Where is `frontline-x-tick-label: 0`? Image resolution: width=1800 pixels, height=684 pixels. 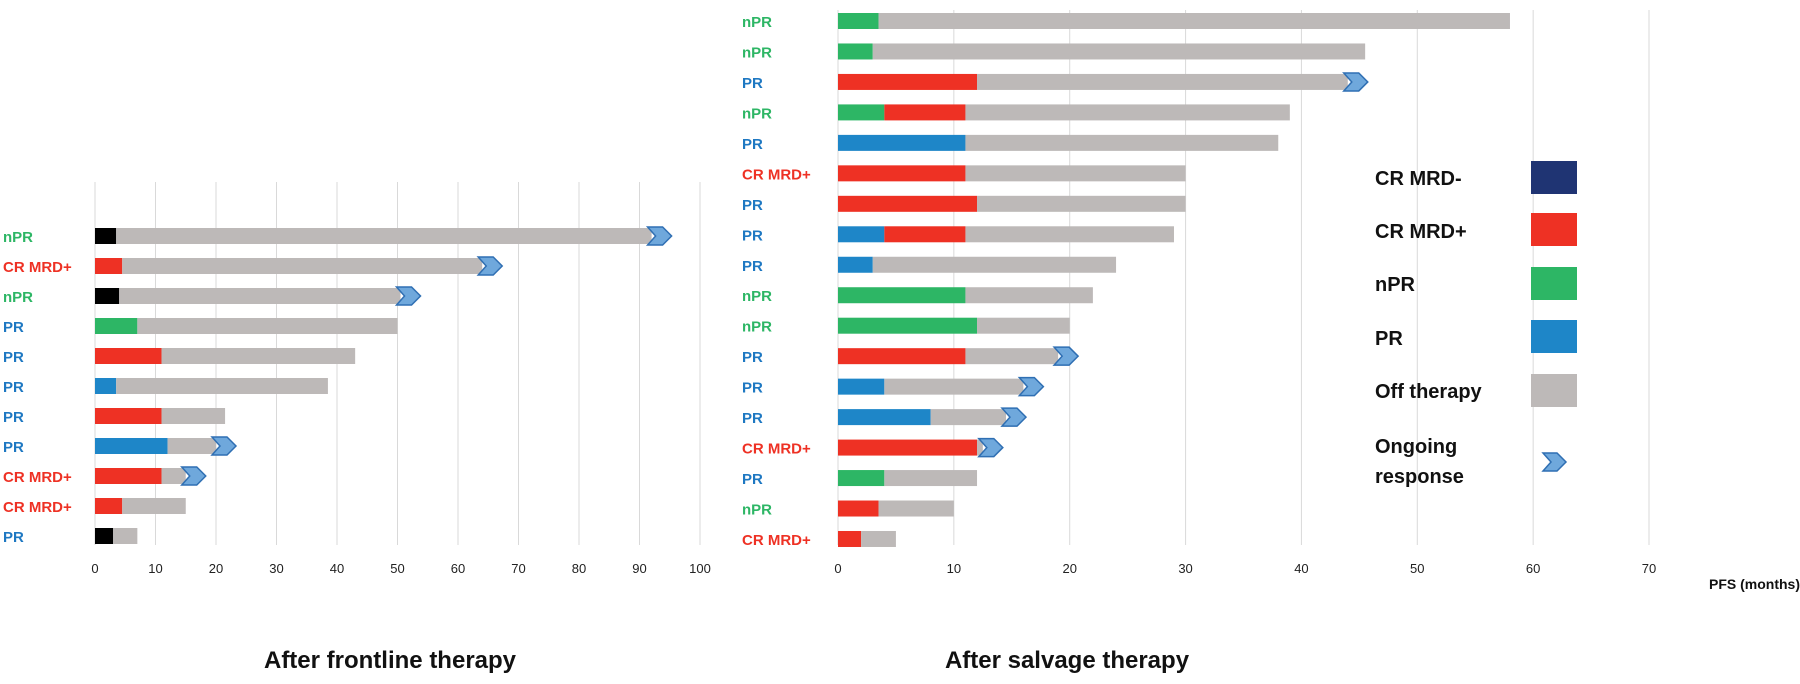
frontline-x-tick-label: 0 is located at coordinates (94, 568).